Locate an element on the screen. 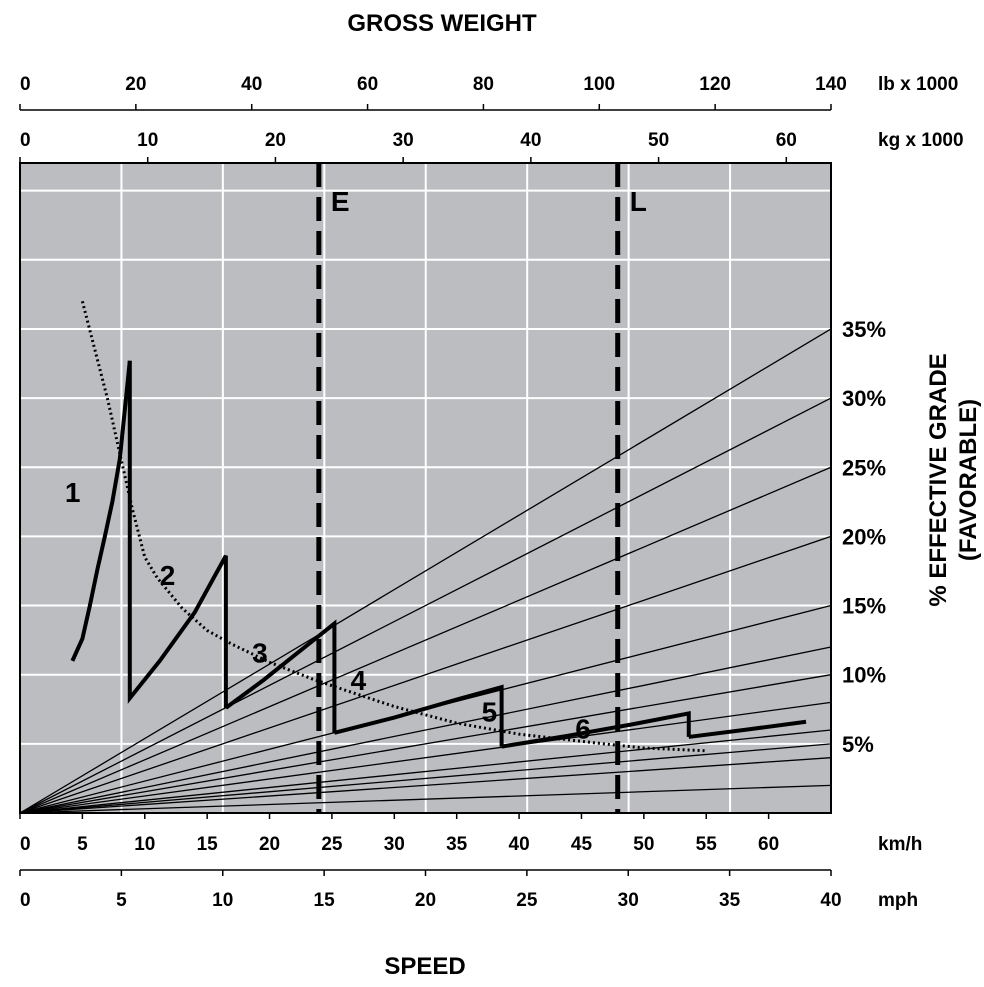 This screenshot has height=987, width=984. kmh-axis-tick-label: 40 is located at coordinates (519, 844).